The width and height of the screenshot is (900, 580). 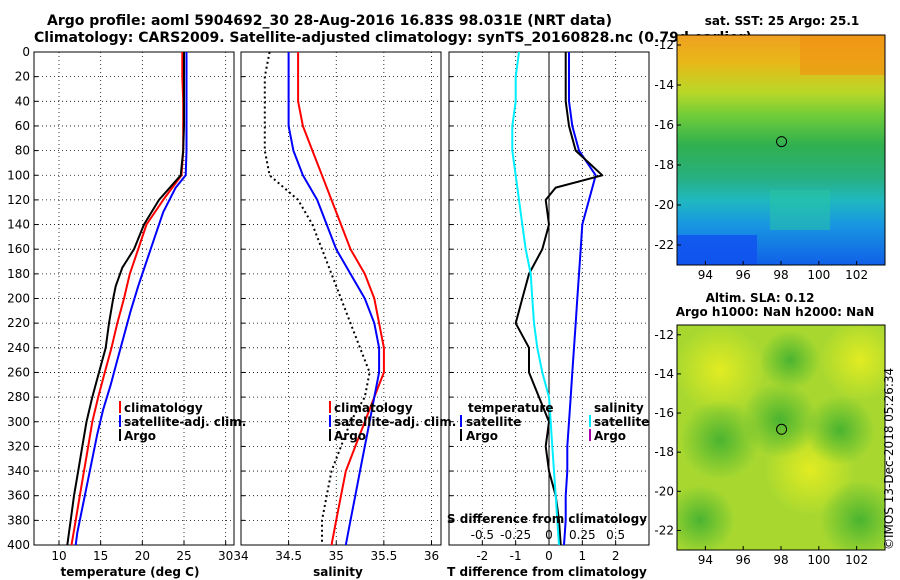 I want to click on sla-latitude-labels: -12 -14 -16 -18 -20 -22, so click(x=667, y=432).